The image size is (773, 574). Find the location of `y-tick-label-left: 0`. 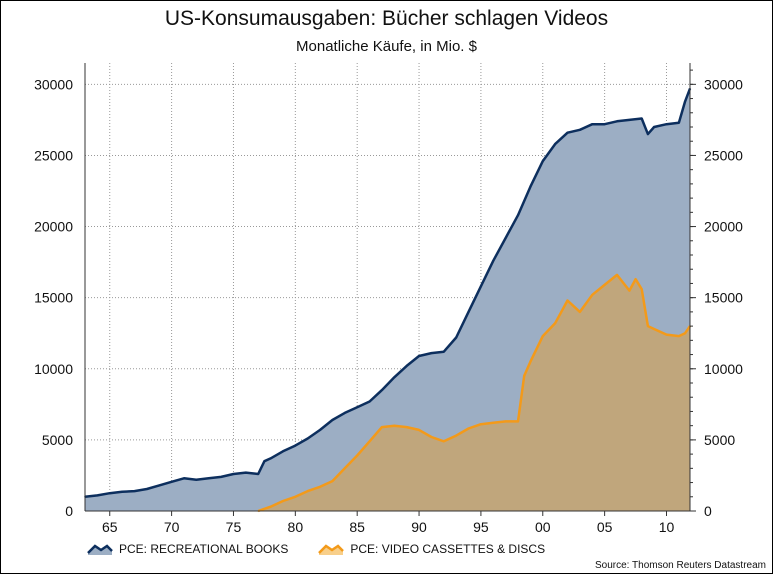

y-tick-label-left: 0 is located at coordinates (69, 511).